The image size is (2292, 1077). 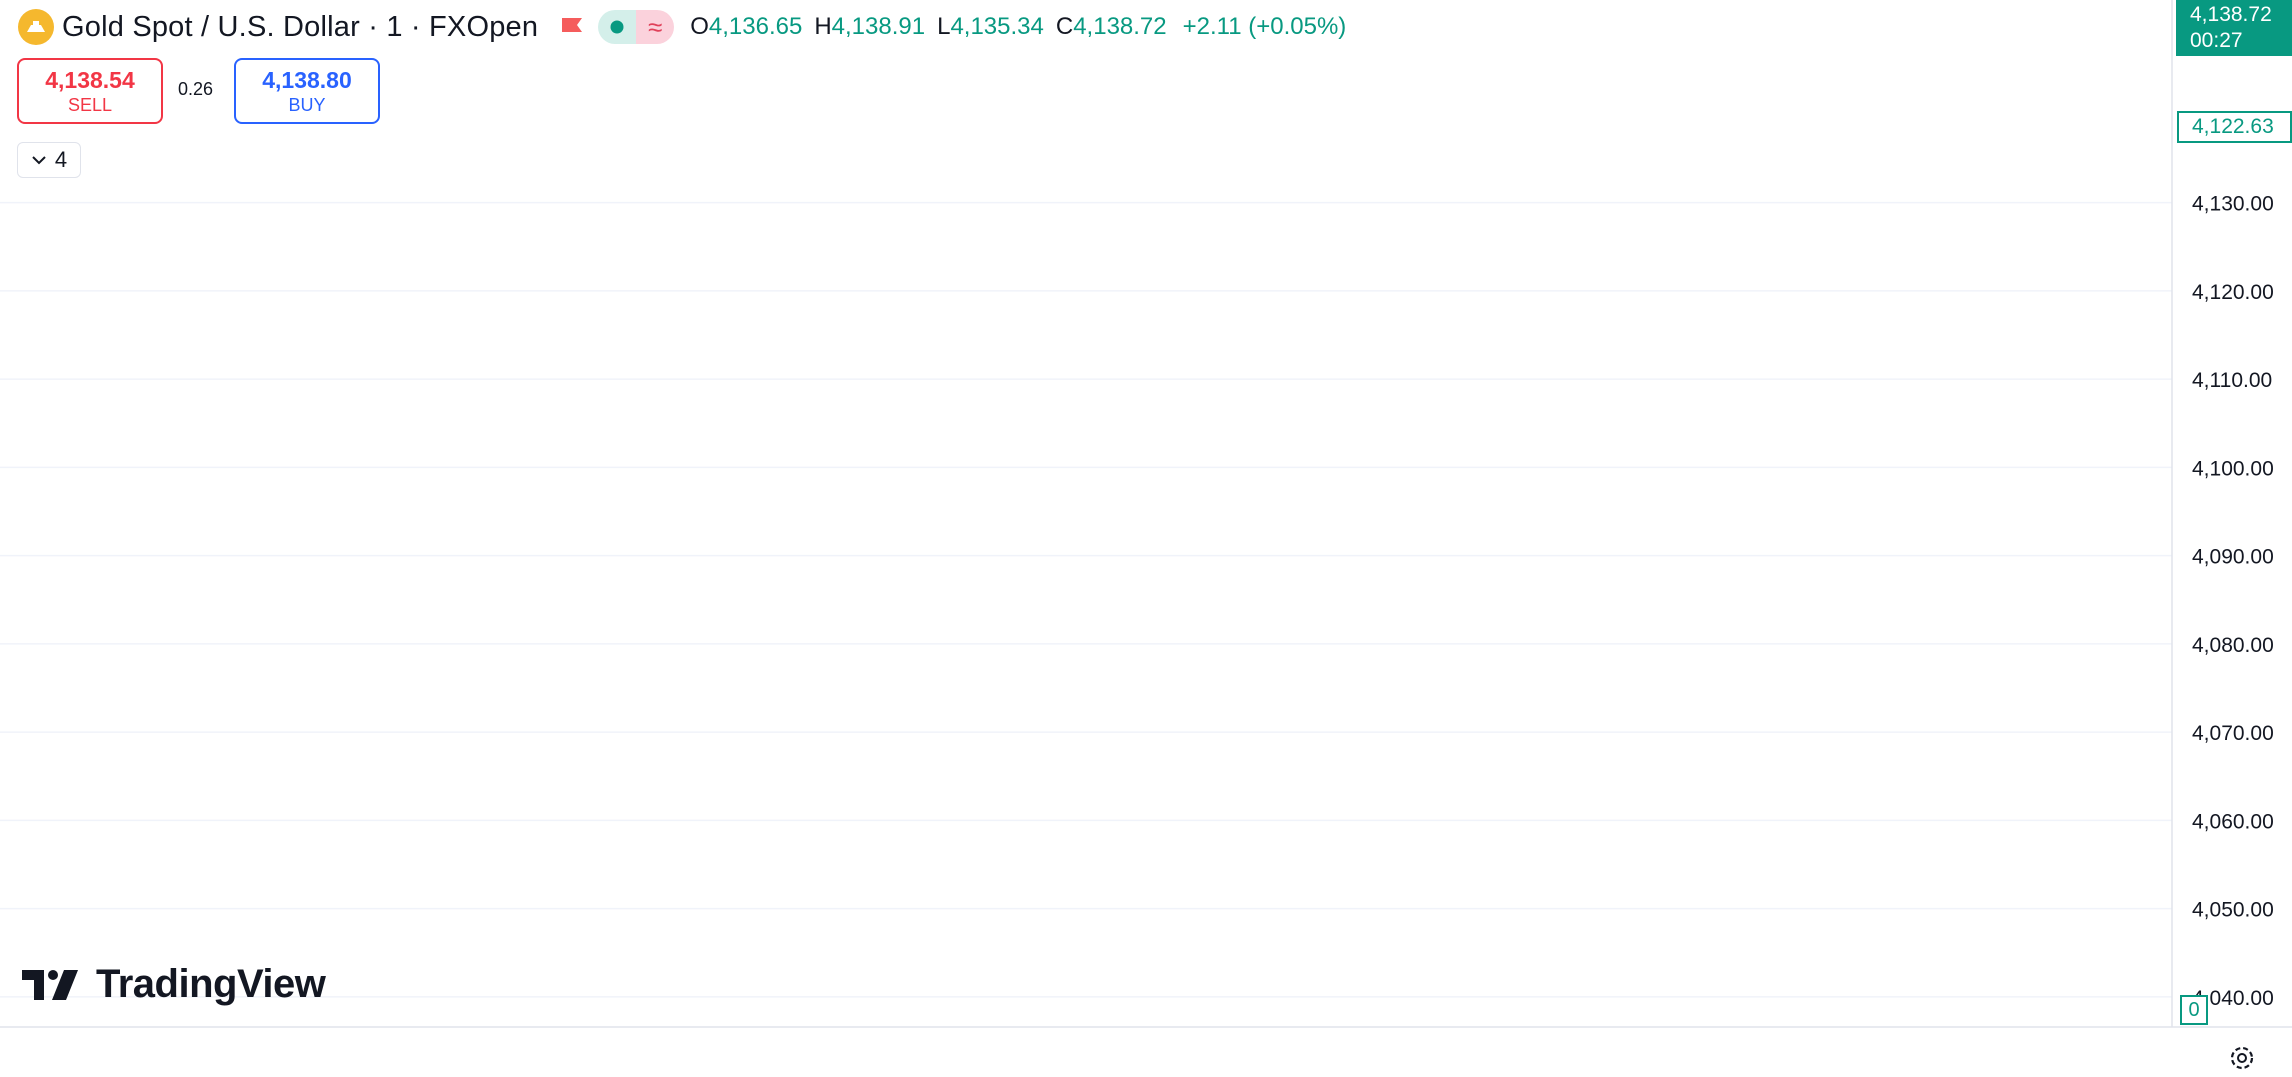 What do you see at coordinates (2233, 645) in the screenshot?
I see `y-tick-label: 4,080.00` at bounding box center [2233, 645].